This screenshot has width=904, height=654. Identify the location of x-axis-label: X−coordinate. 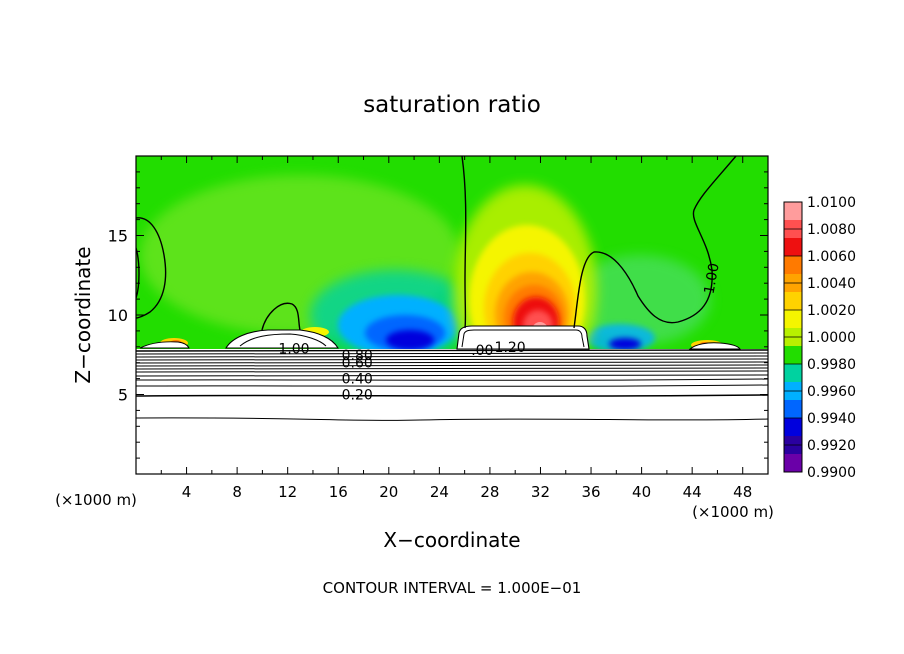
(451, 540).